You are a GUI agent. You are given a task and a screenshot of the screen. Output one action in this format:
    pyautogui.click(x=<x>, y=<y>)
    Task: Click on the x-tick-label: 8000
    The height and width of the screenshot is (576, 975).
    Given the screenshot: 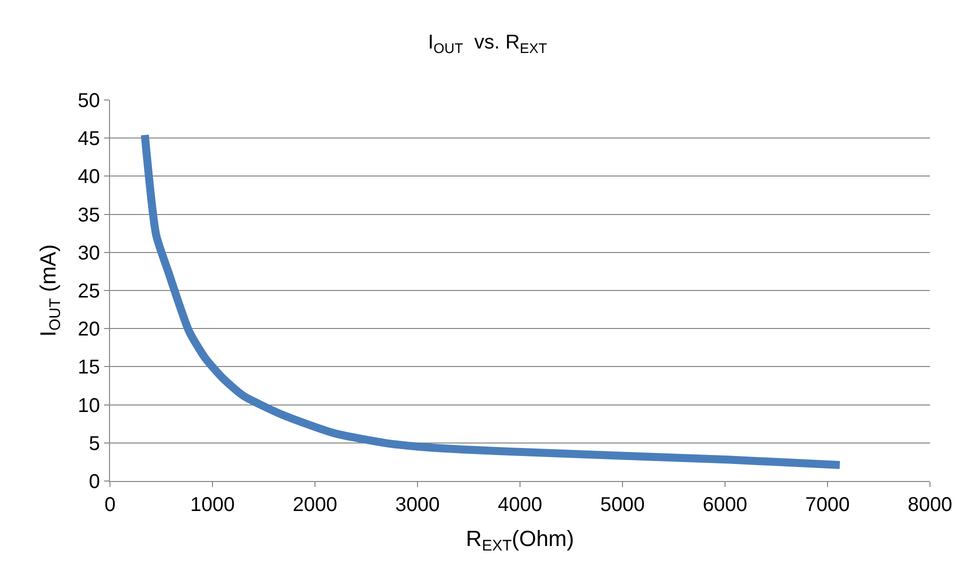 What is the action you would take?
    pyautogui.click(x=930, y=505)
    